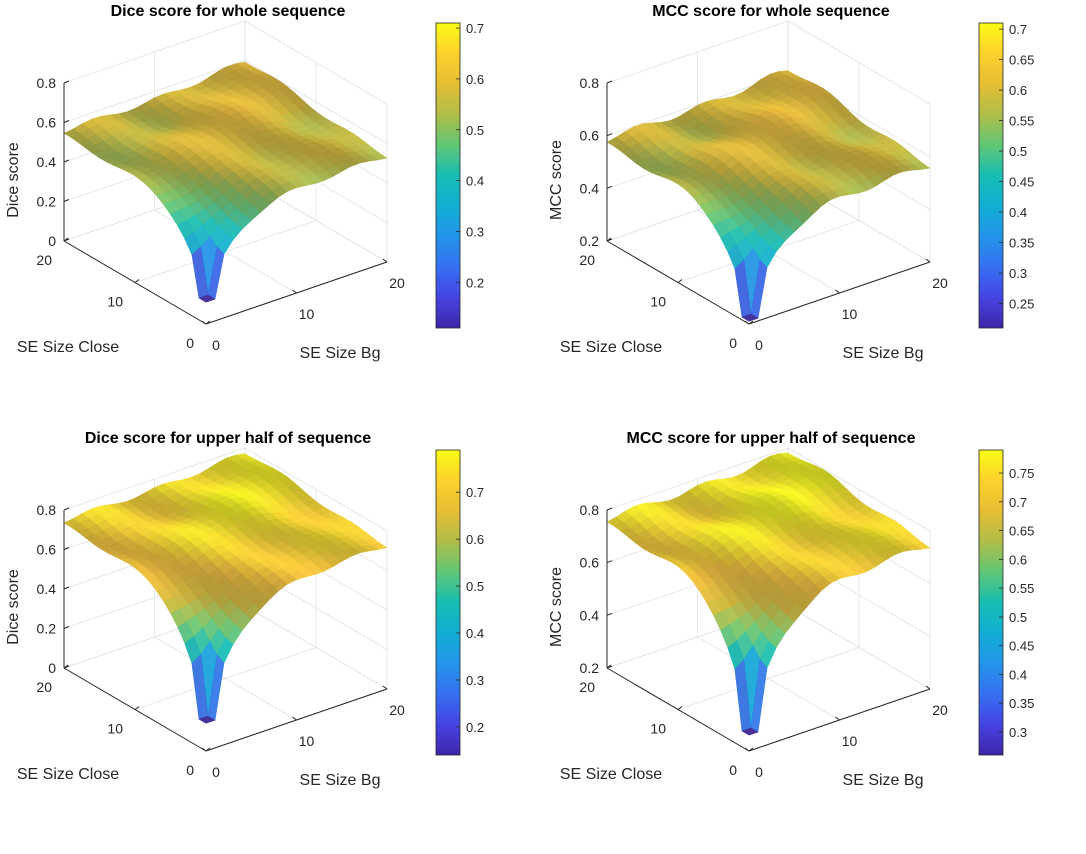 The image size is (1086, 854). Describe the element at coordinates (1021, 182) in the screenshot. I see `colorbar-tick-label: 0.45` at that location.